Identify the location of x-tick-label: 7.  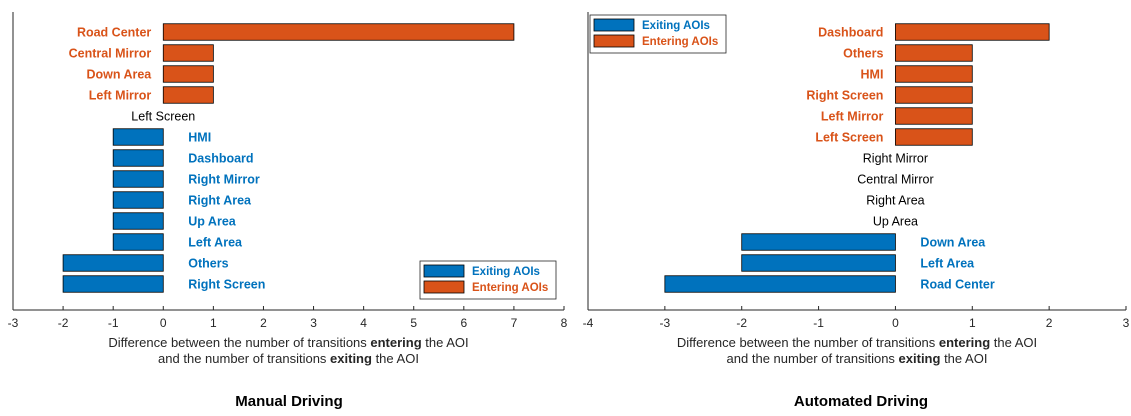
(514, 323).